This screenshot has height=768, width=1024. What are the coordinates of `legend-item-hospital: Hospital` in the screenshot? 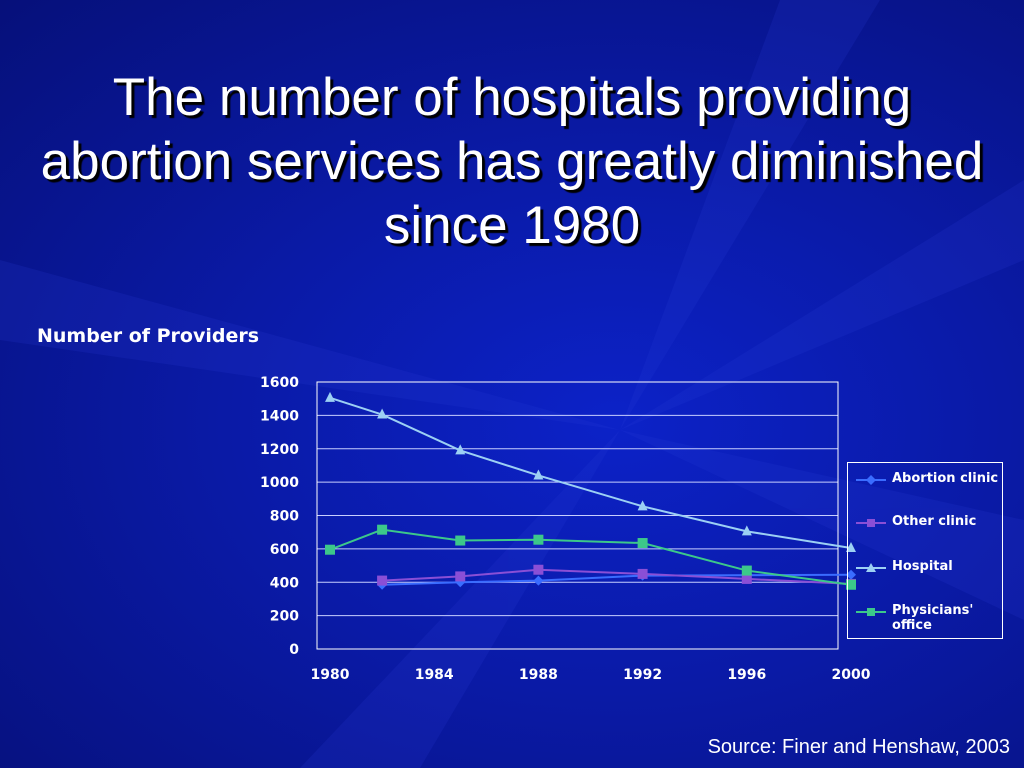 It's located at (929, 566).